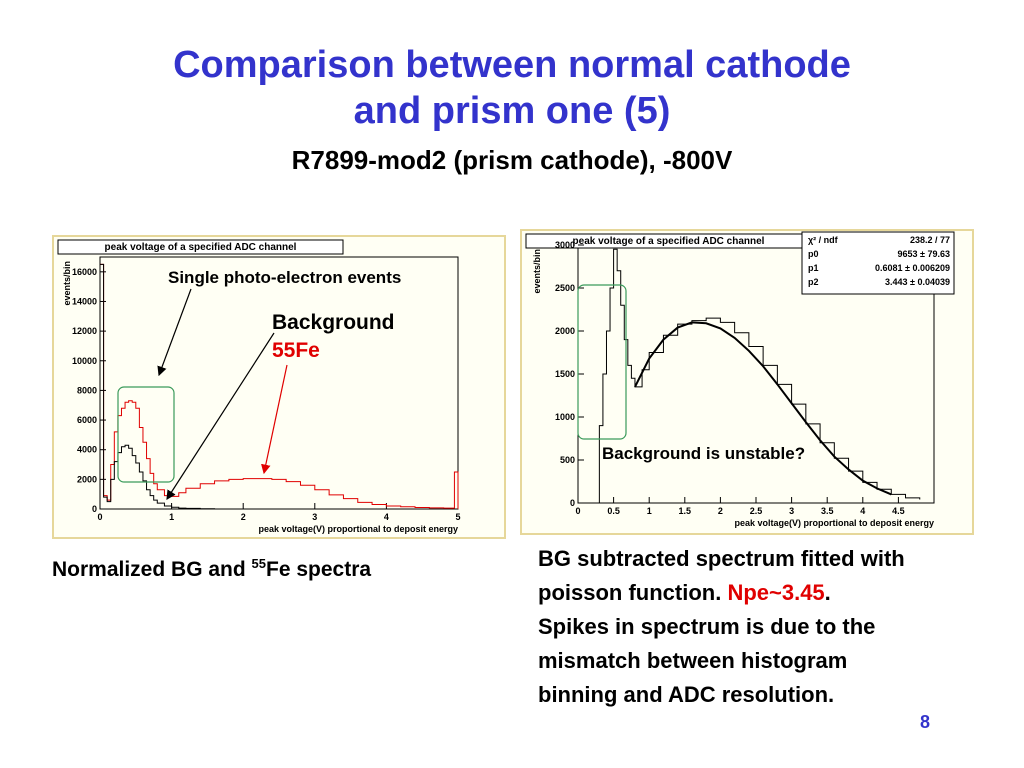  What do you see at coordinates (924, 254) in the screenshot?
I see `fit-stats-value: 9653 ± 79.63` at bounding box center [924, 254].